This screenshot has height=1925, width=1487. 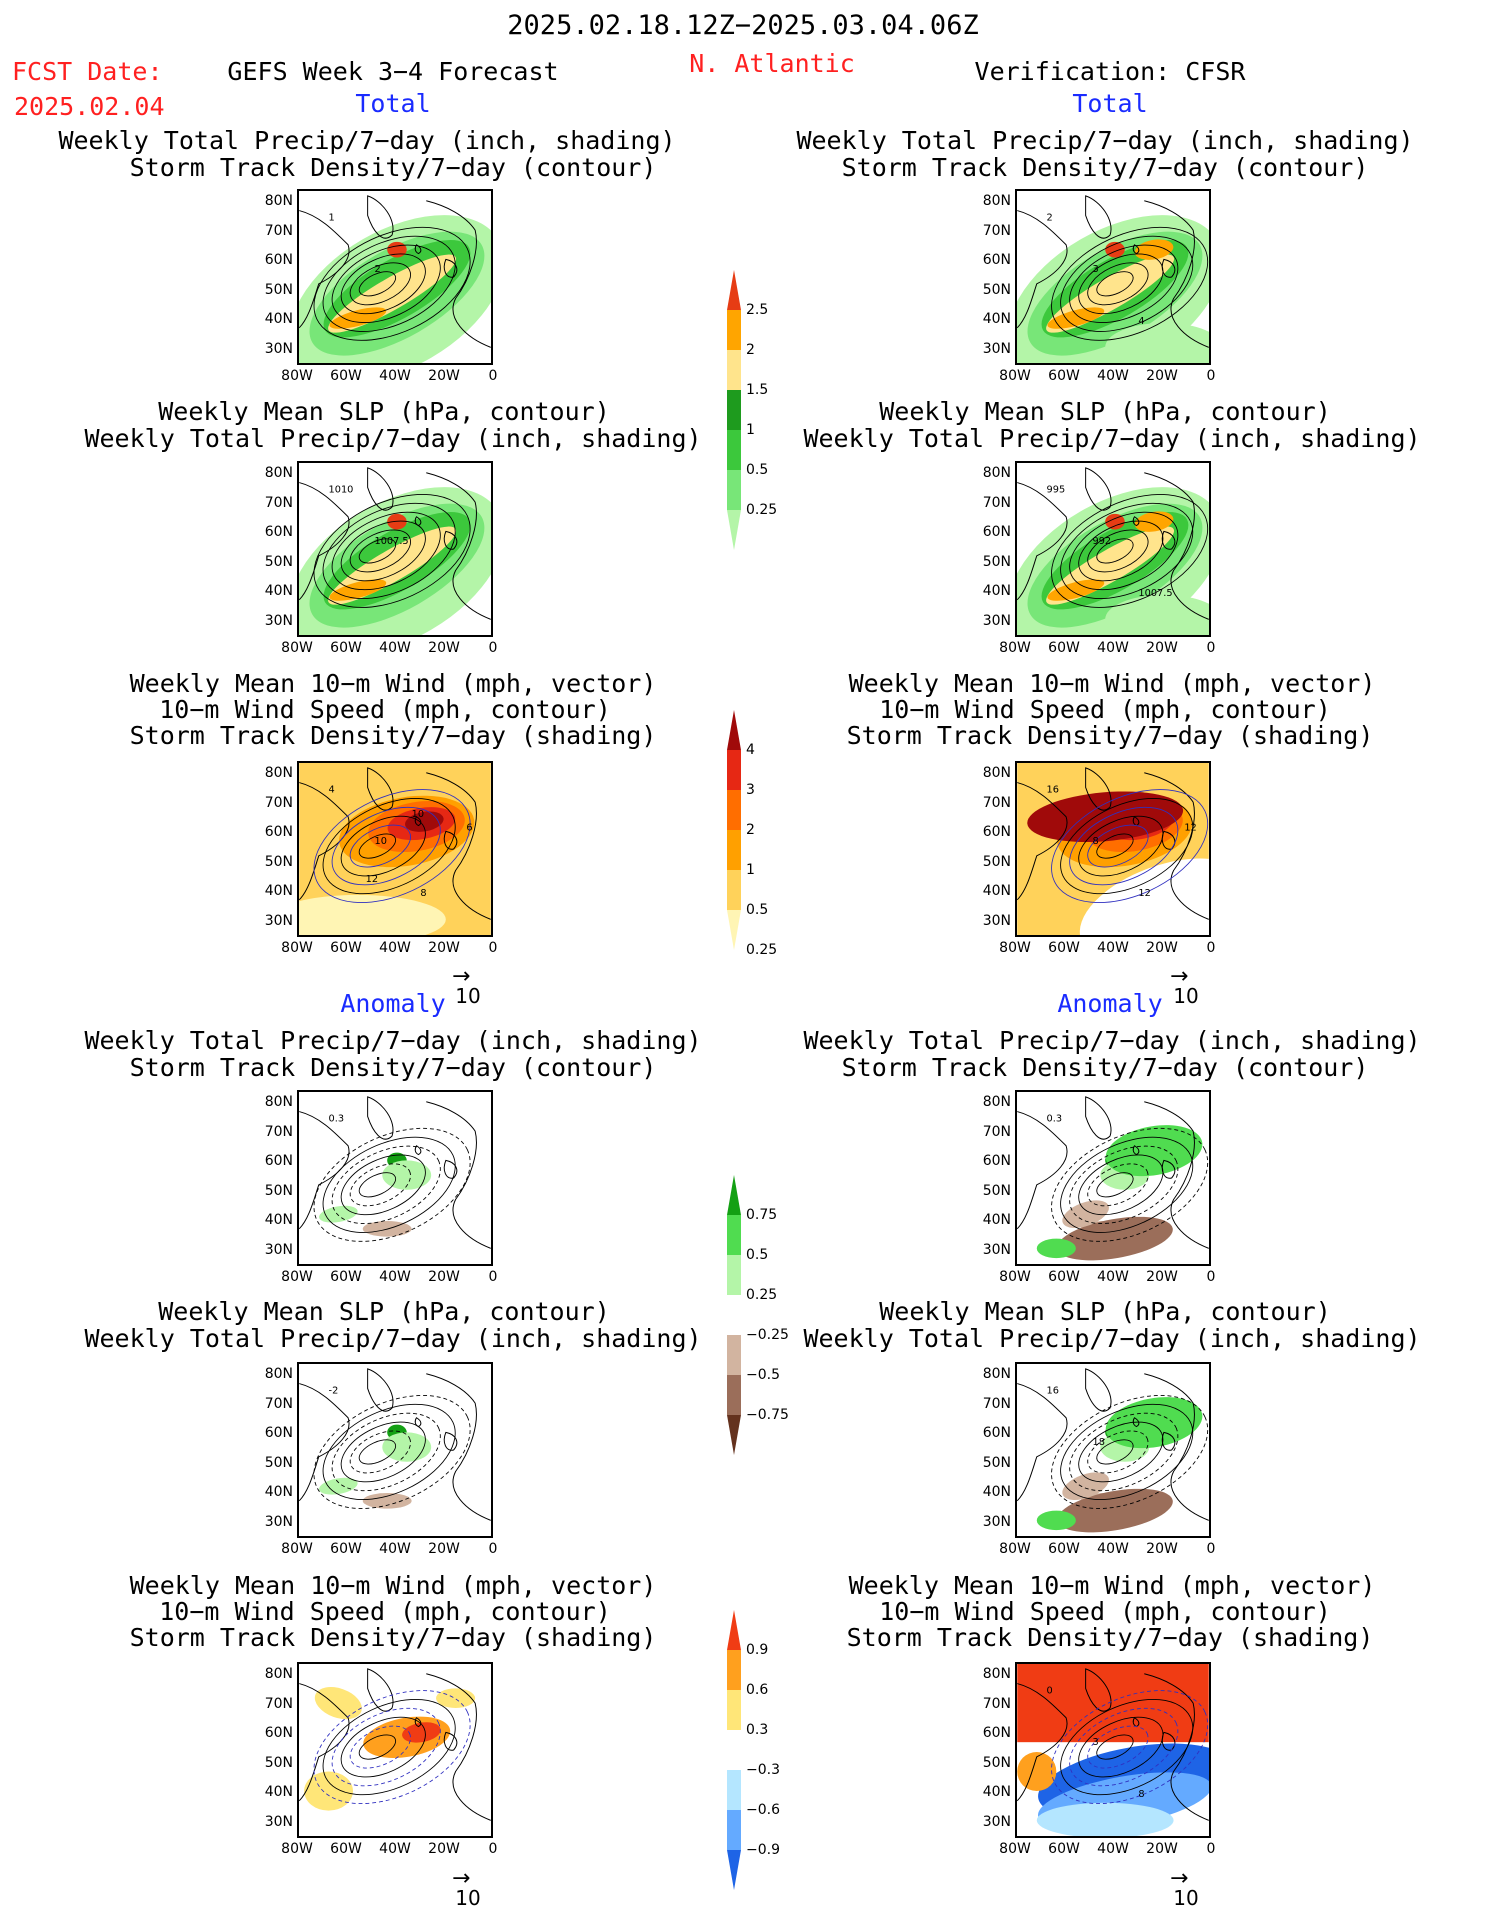 I want to click on panel-r1-right: 2 3 4, so click(x=1113, y=277).